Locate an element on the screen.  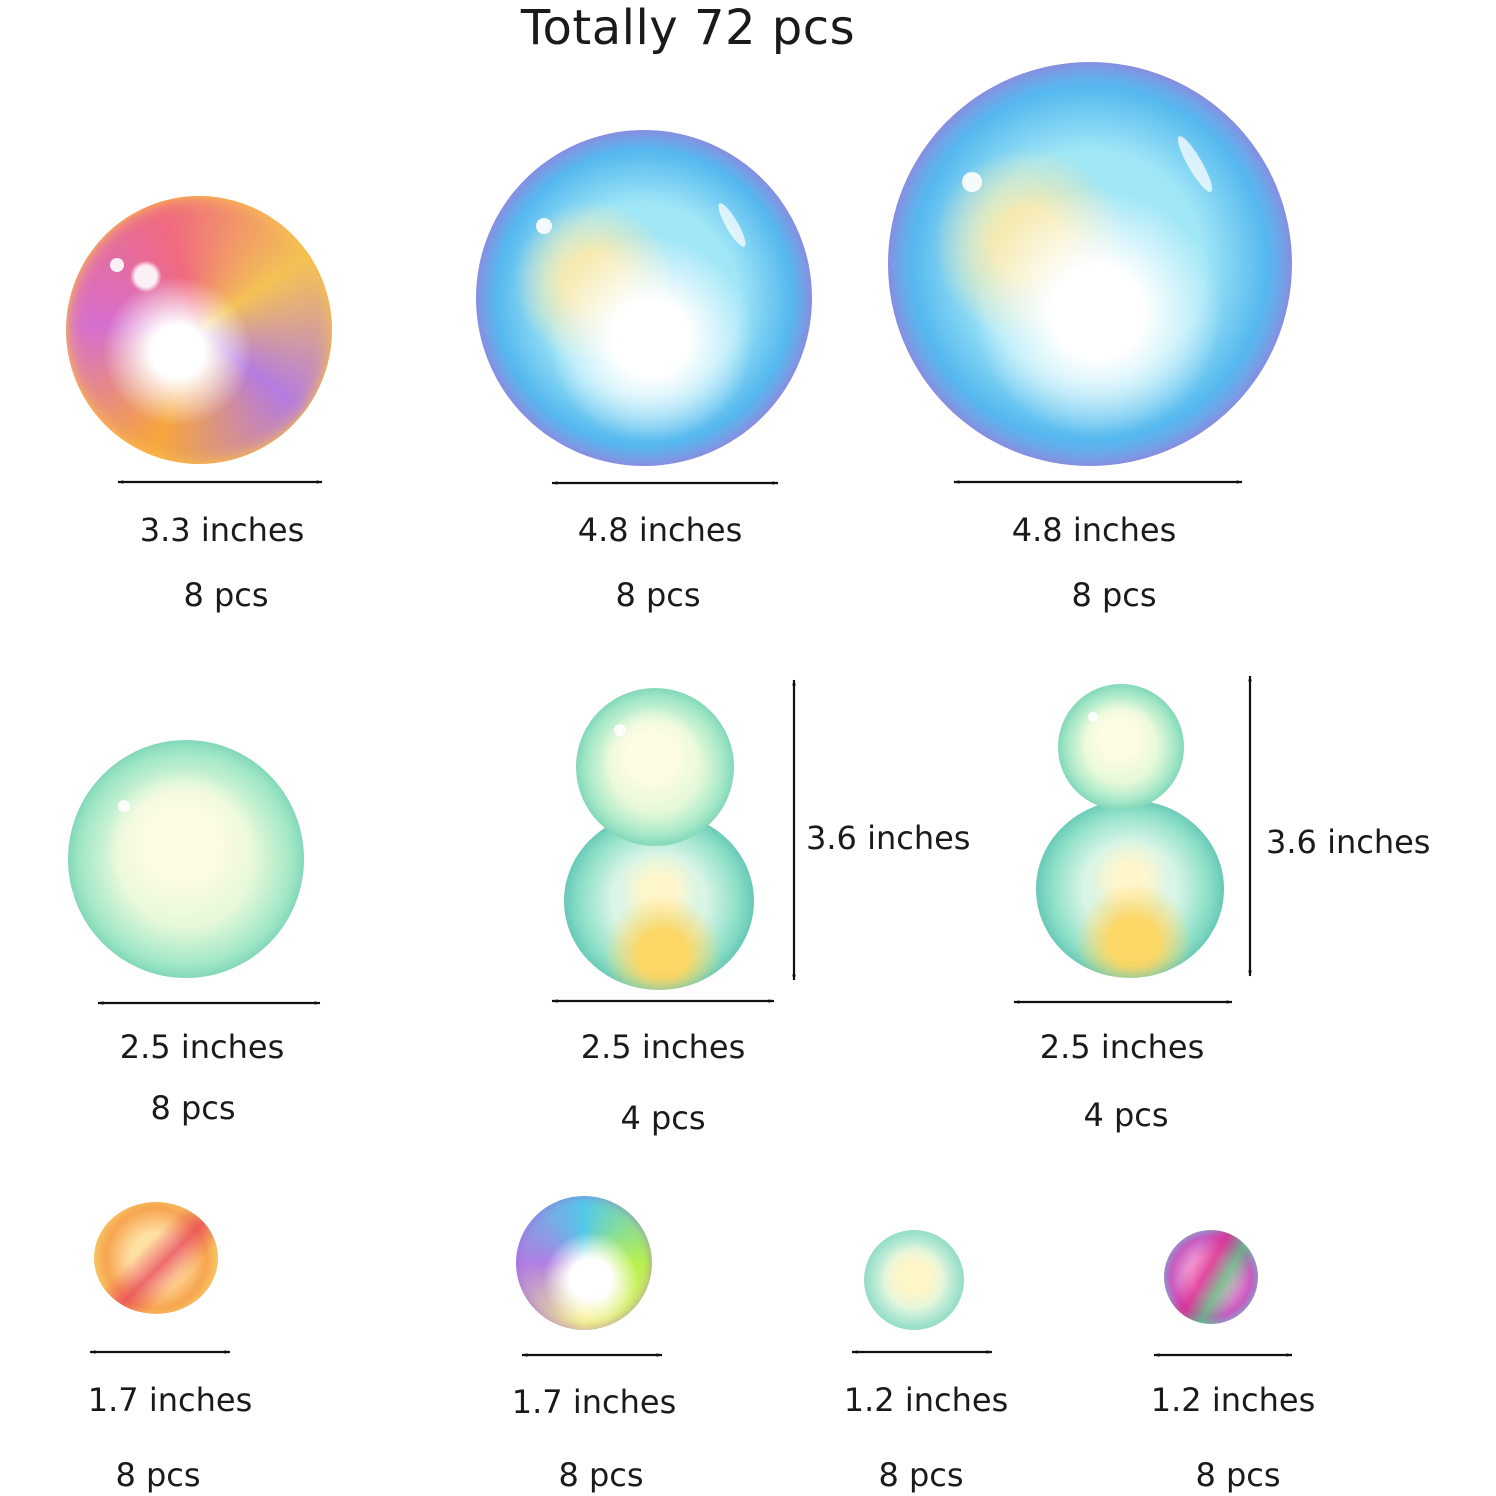
count-label-8: 8 pcs is located at coordinates (601, 1475).